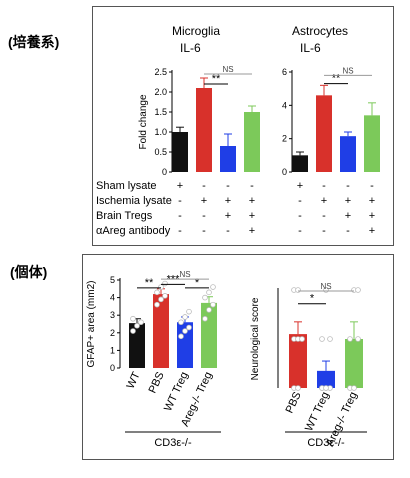  What do you see at coordinates (317, 411) in the screenshot?
I see `x-tick-label: WT Treg` at bounding box center [317, 411].